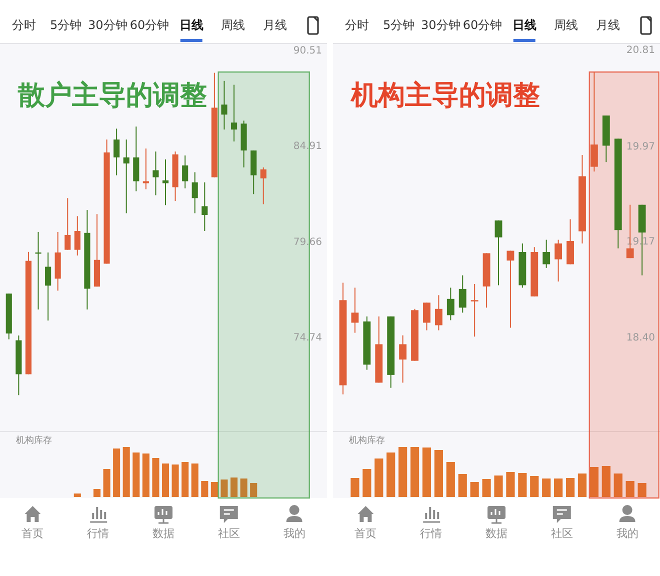 The image size is (660, 576). Describe the element at coordinates (112, 95) in the screenshot. I see `text: 散户主导的调整` at that location.